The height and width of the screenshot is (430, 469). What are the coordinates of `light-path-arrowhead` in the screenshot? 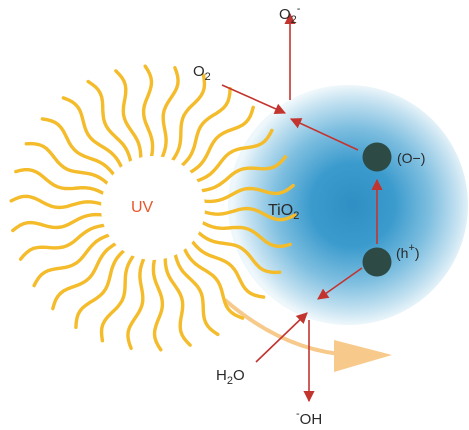 It's located at (363, 356).